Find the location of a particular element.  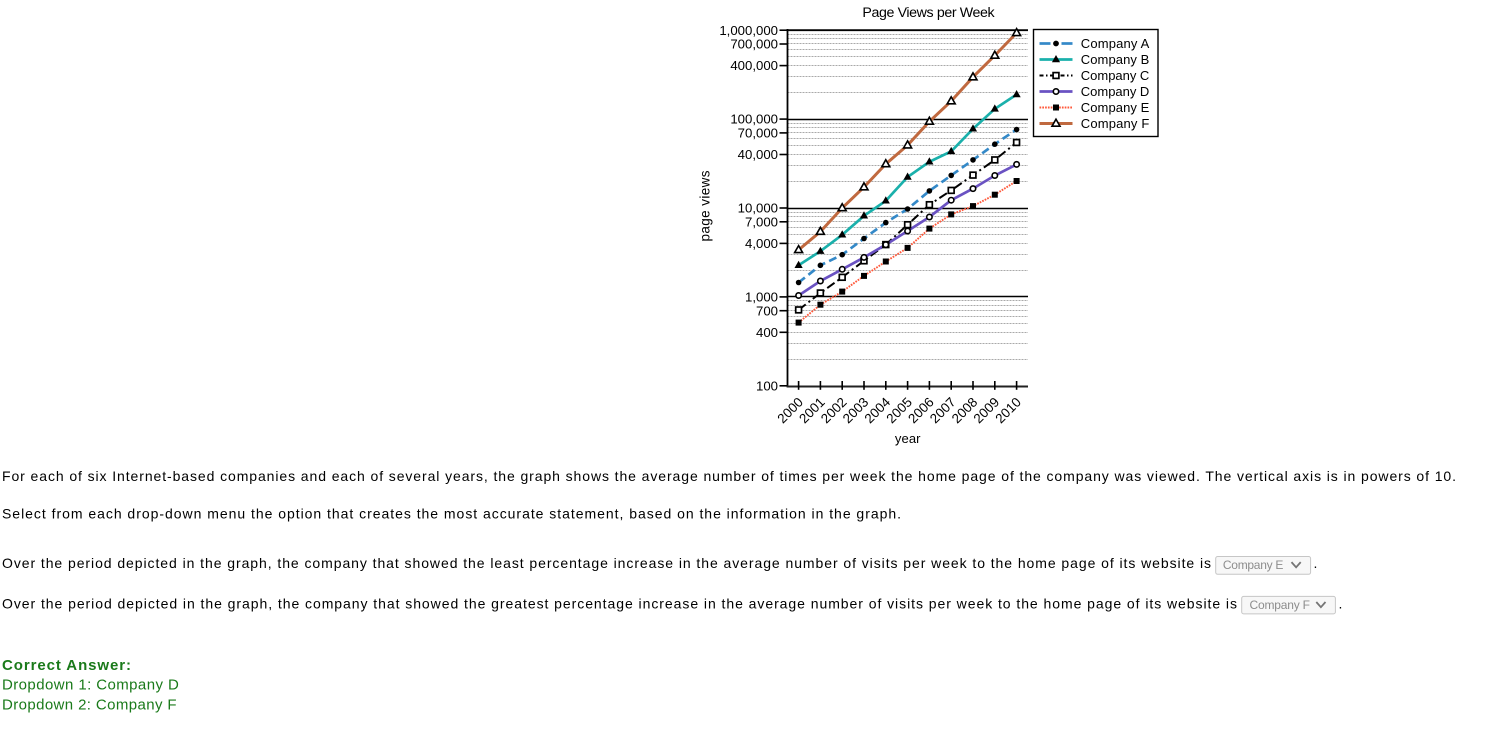

svg-text: page views is located at coordinates (704, 205).